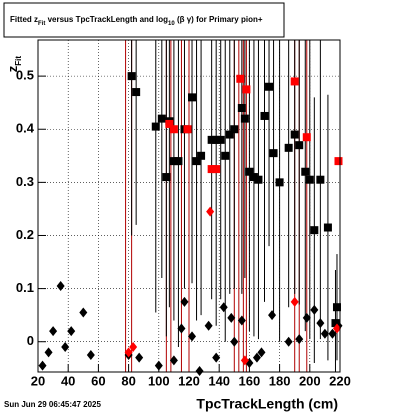 This screenshot has height=414, width=400. Describe the element at coordinates (52, 404) in the screenshot. I see `timestamp: Sun Jun 29 06:45:47 2025` at that location.